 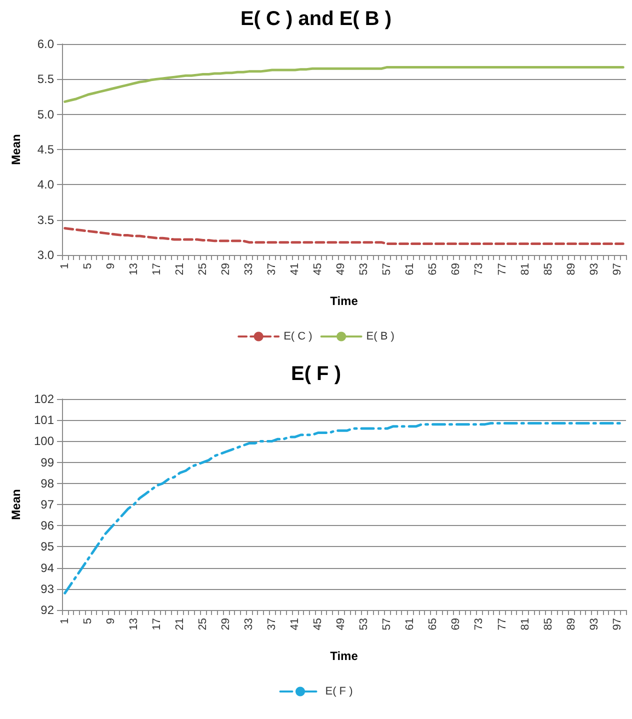 What do you see at coordinates (316, 19) in the screenshot?
I see `chart-title: E( C ) and E( B )` at bounding box center [316, 19].